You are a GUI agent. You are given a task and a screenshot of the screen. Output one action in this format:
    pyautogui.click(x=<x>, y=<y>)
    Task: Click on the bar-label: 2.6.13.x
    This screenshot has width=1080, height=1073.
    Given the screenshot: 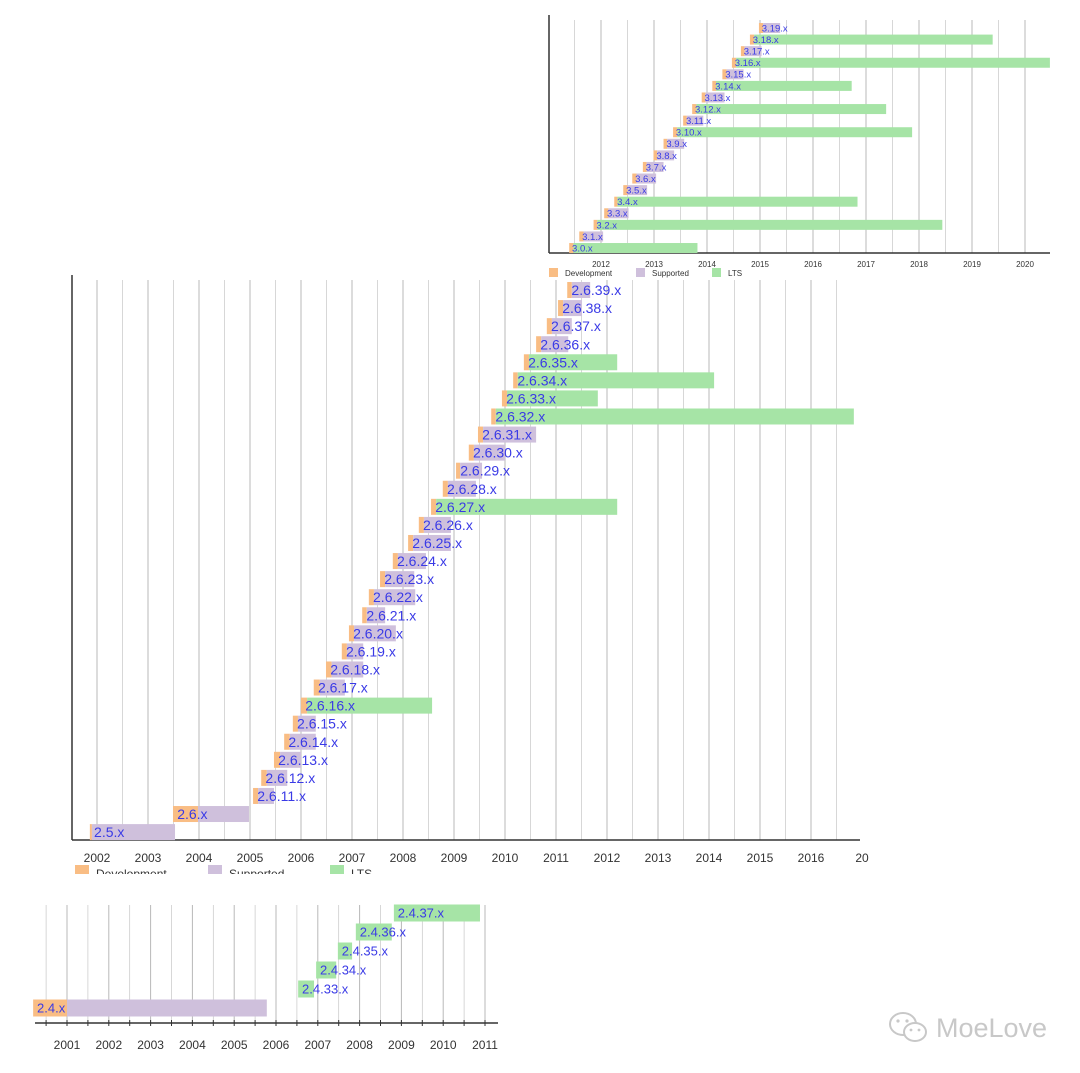 What is the action you would take?
    pyautogui.click(x=303, y=760)
    